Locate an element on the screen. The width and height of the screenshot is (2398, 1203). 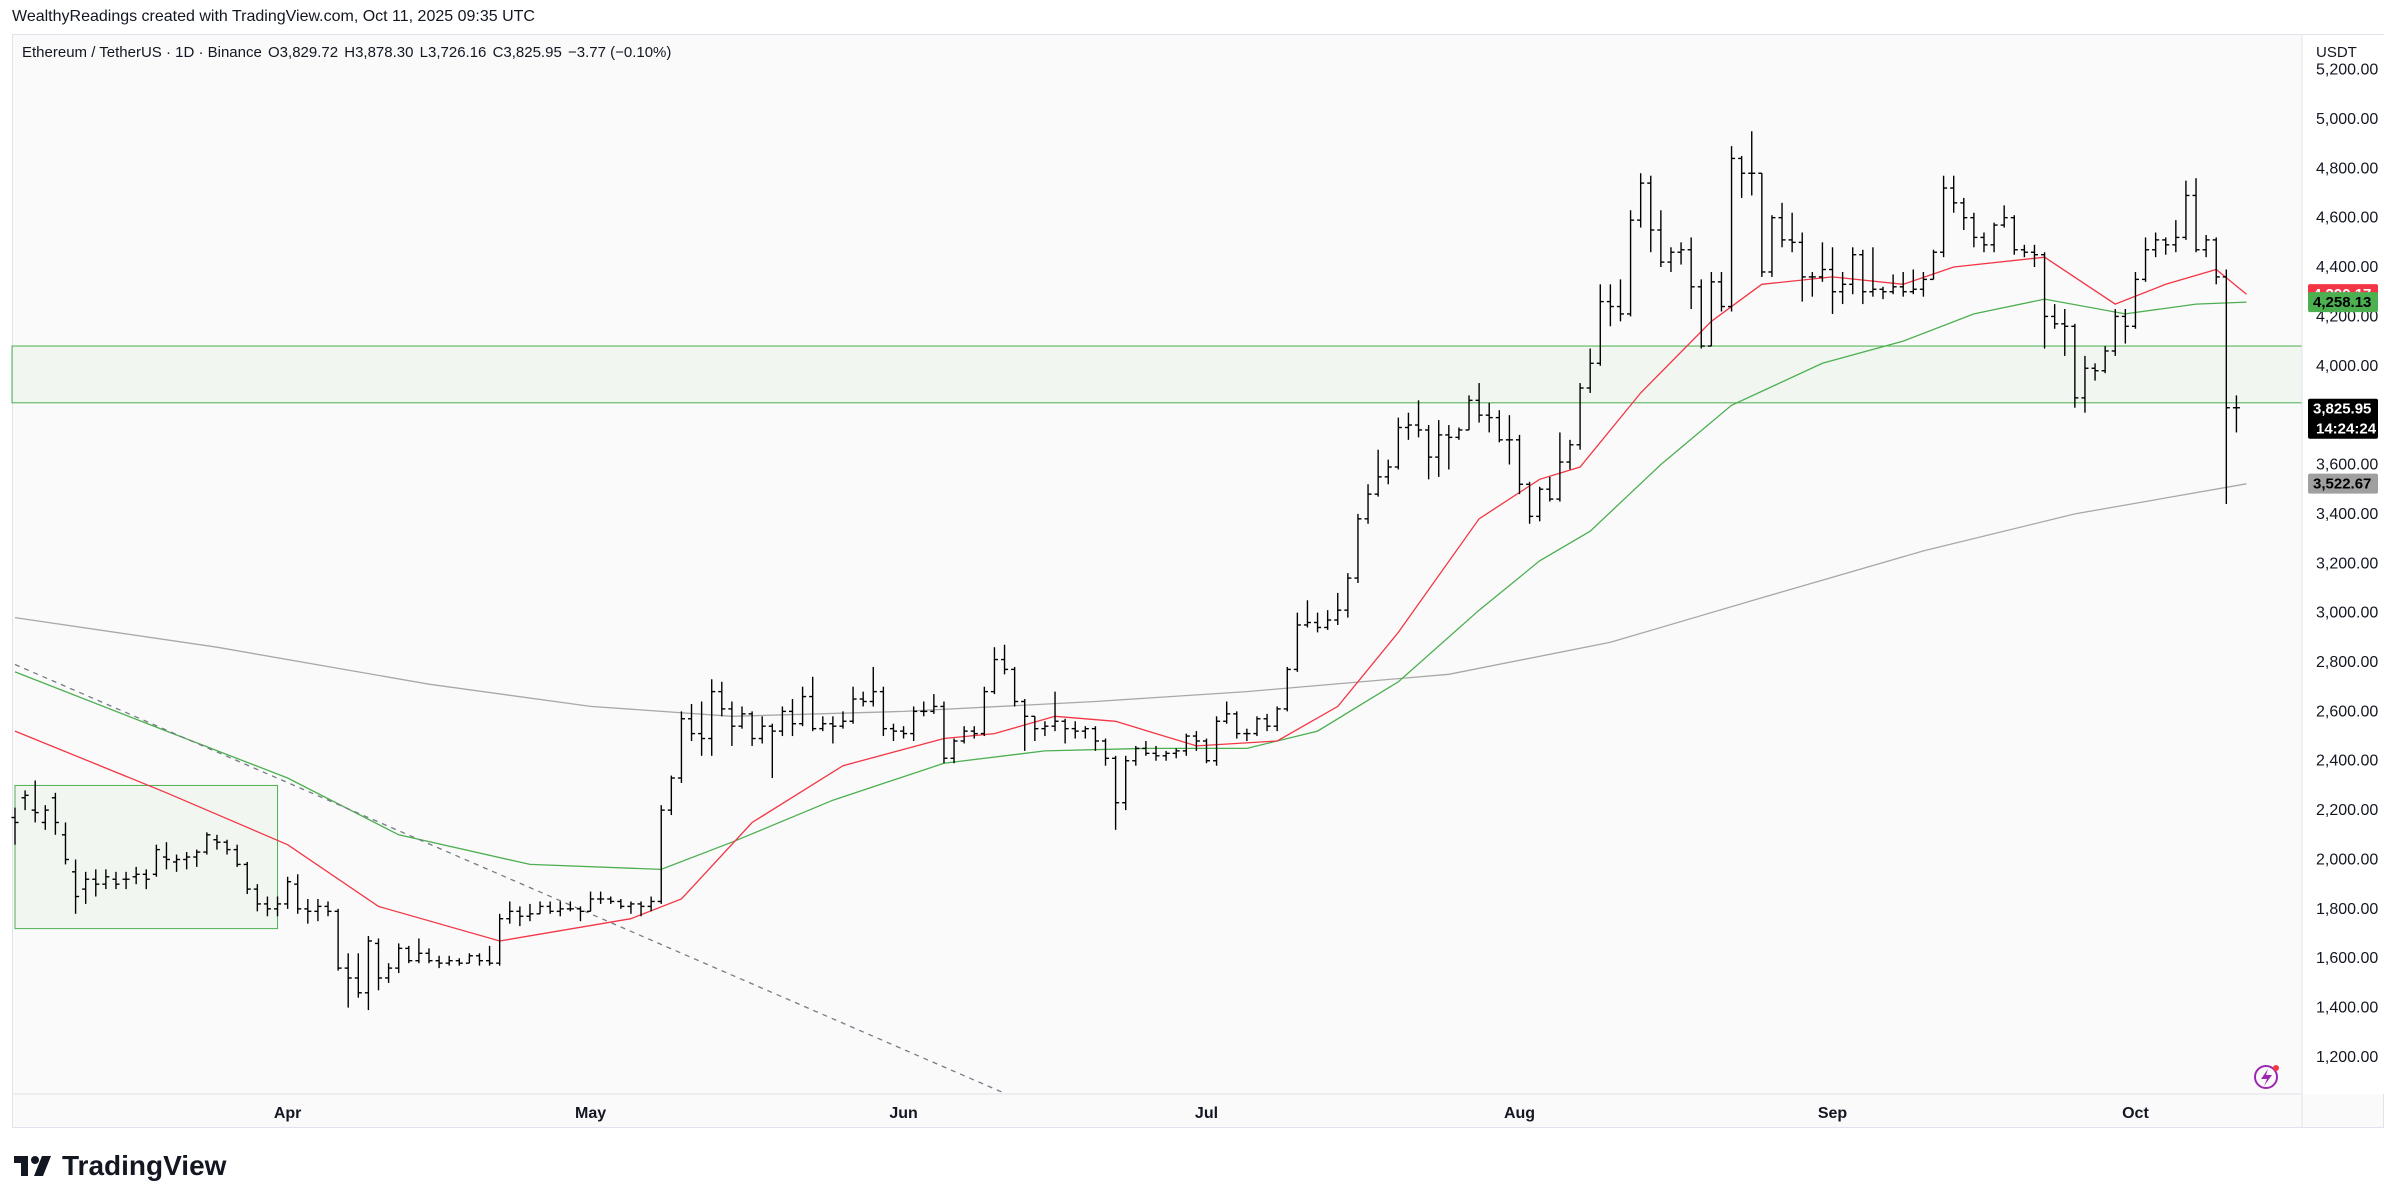
price-tag-countdown: 14:24:24 is located at coordinates (2346, 429).